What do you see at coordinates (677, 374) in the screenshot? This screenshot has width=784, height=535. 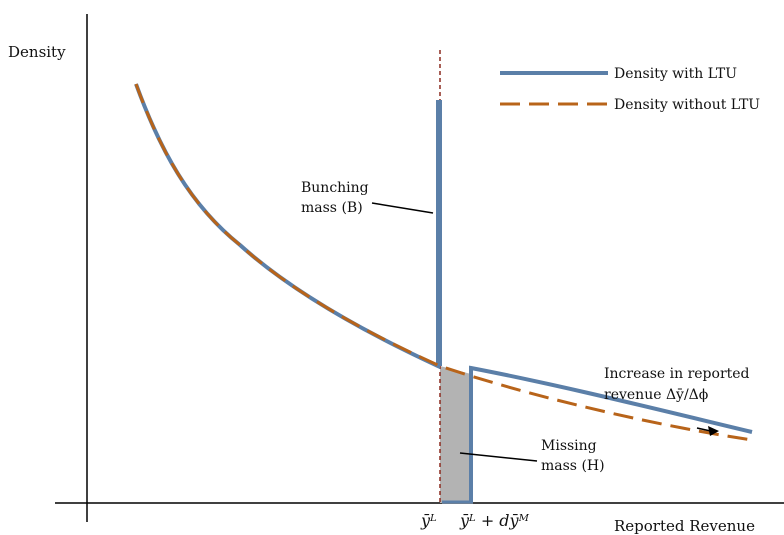 I see `increase-label-line1: Increase in reported` at bounding box center [677, 374].